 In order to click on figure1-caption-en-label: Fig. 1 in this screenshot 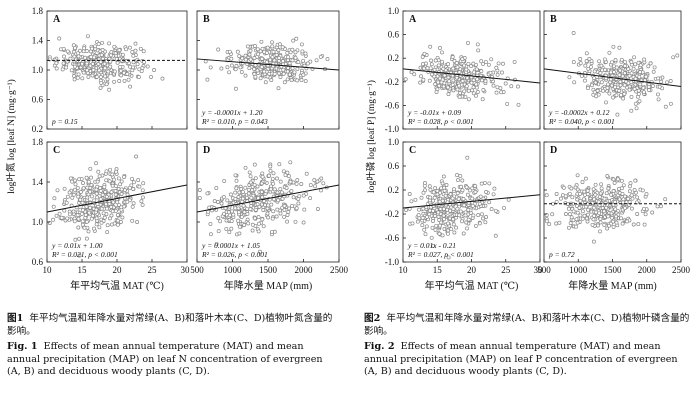, I will do `click(22, 347)`.